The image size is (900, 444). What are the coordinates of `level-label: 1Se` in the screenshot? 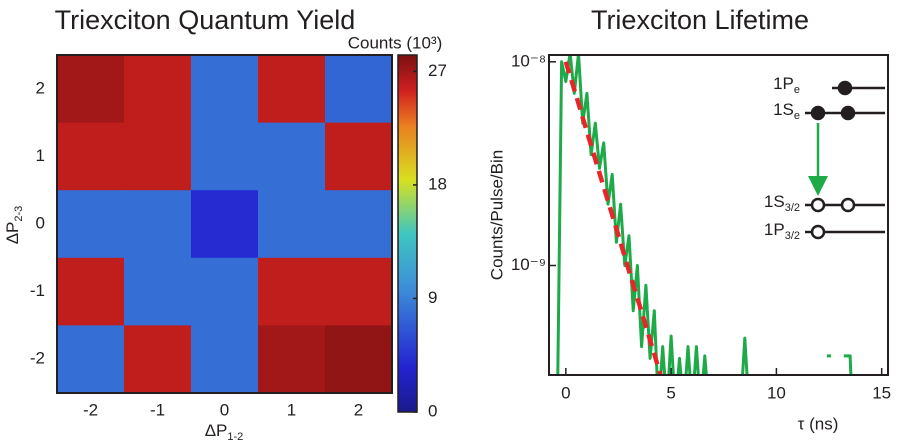 It's located at (786, 110).